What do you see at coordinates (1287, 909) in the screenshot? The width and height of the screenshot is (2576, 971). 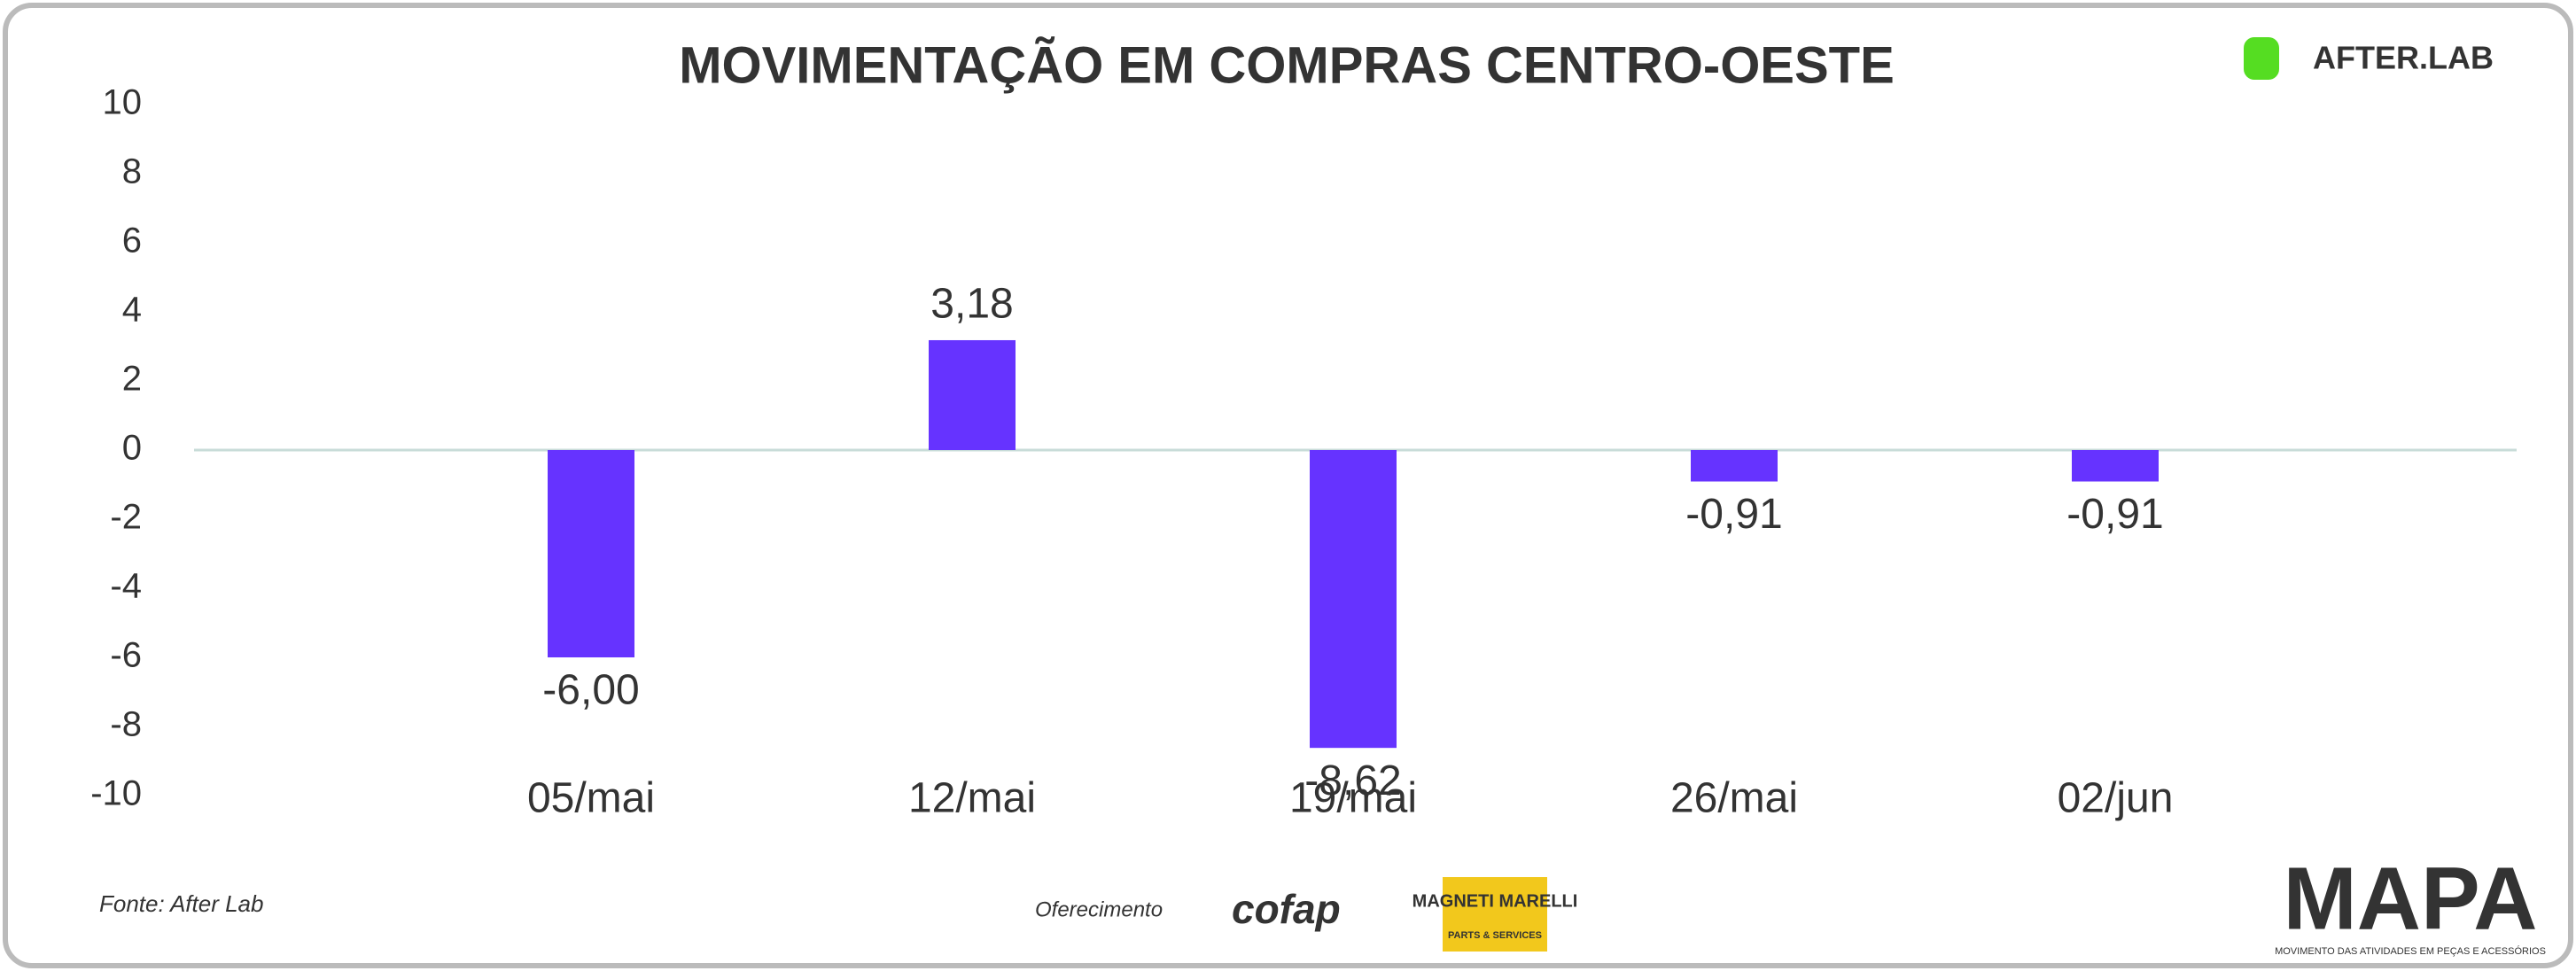 I see `sponsor-cofap: cofap` at bounding box center [1287, 909].